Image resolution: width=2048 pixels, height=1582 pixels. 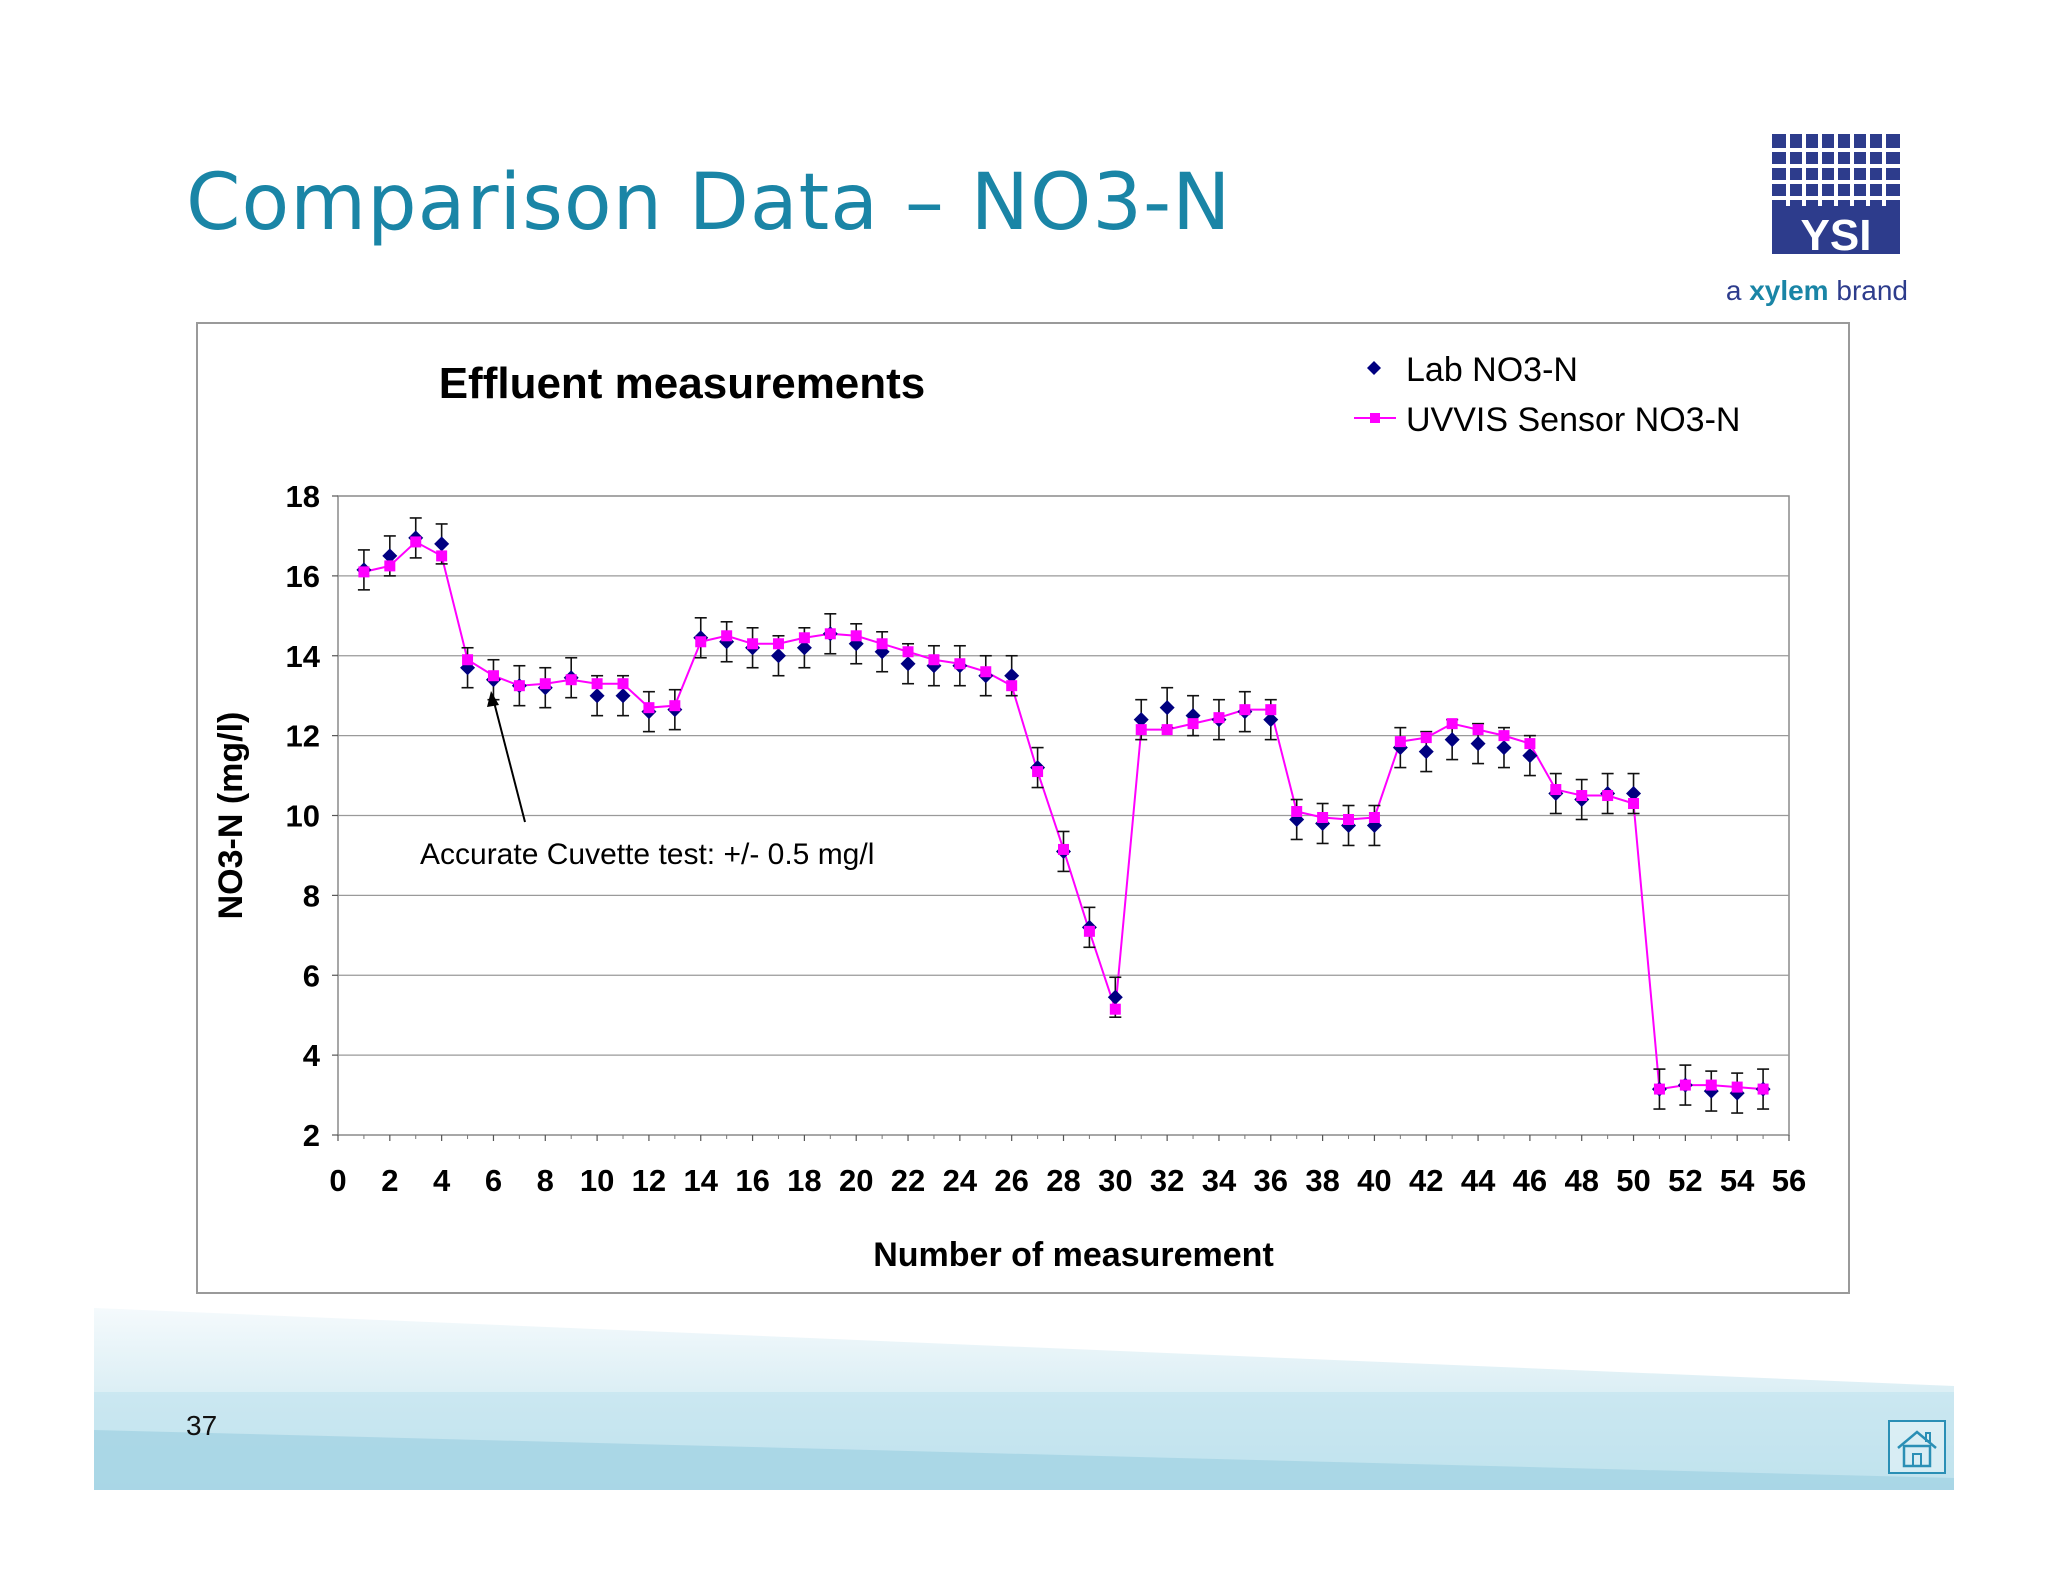 What do you see at coordinates (1492, 370) in the screenshot?
I see `legend-lab-label: Lab NO3-N` at bounding box center [1492, 370].